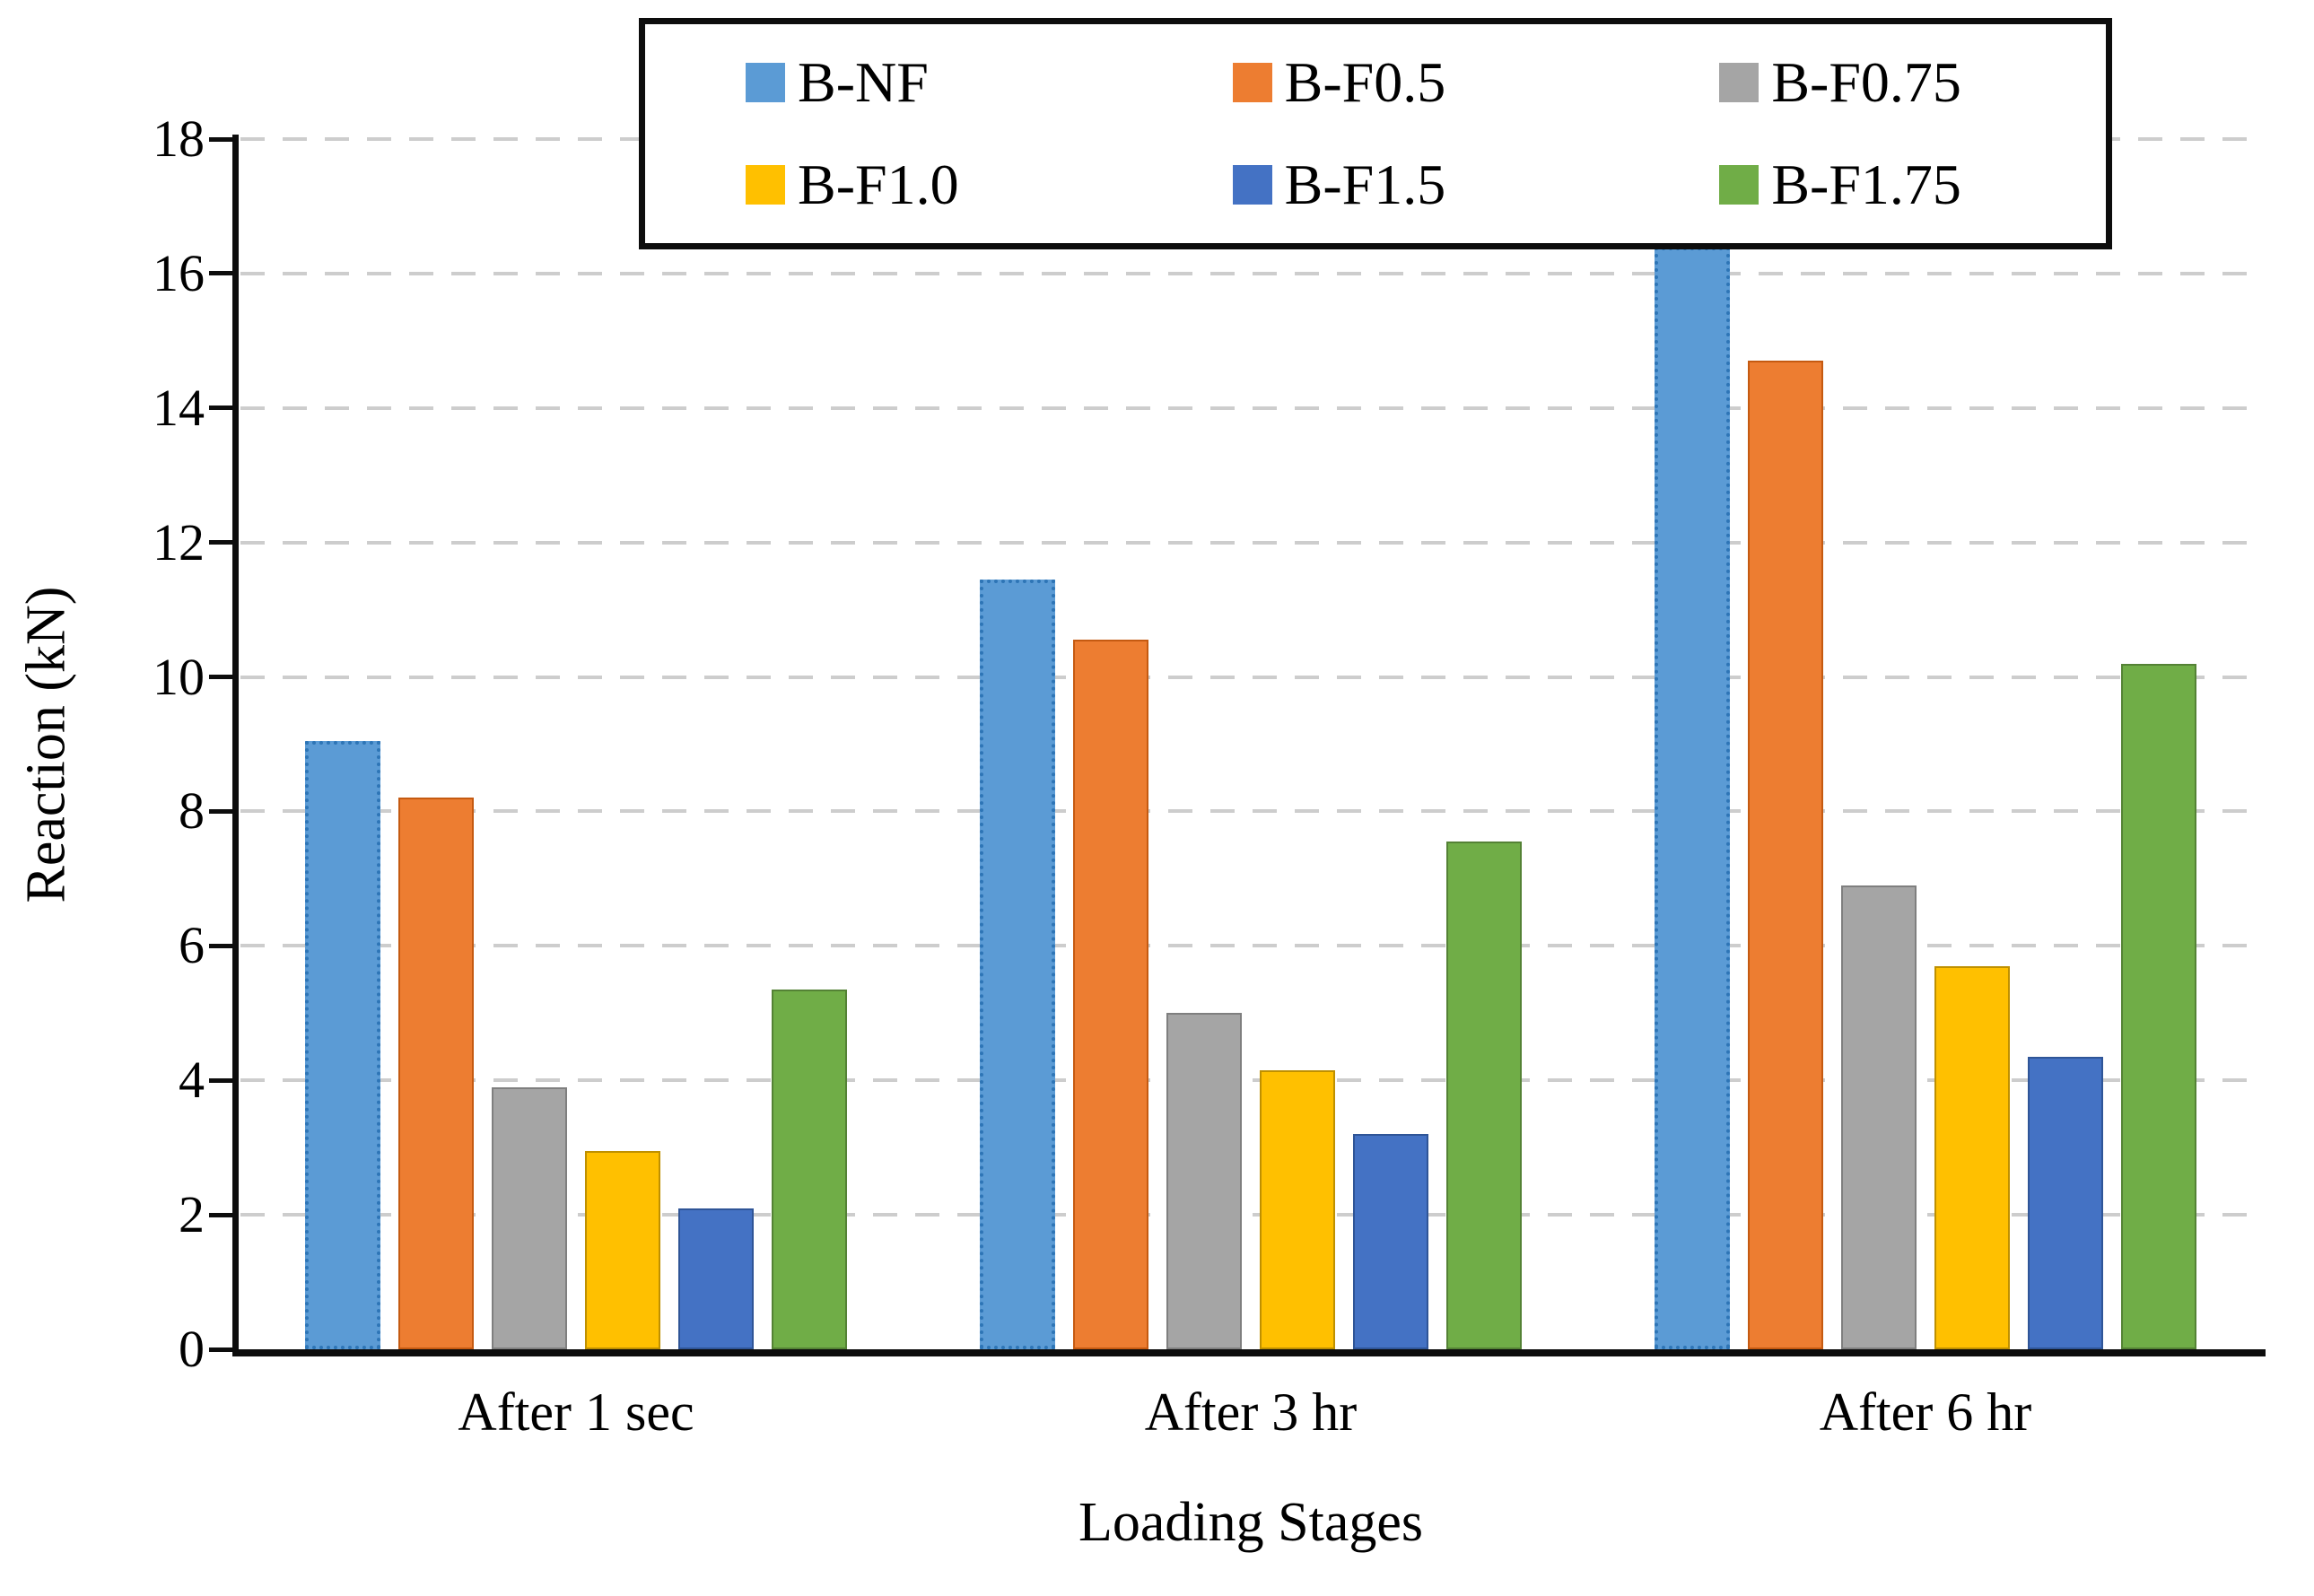  I want to click on bar-b-f1-75-after-1-sec, so click(809, 1169).